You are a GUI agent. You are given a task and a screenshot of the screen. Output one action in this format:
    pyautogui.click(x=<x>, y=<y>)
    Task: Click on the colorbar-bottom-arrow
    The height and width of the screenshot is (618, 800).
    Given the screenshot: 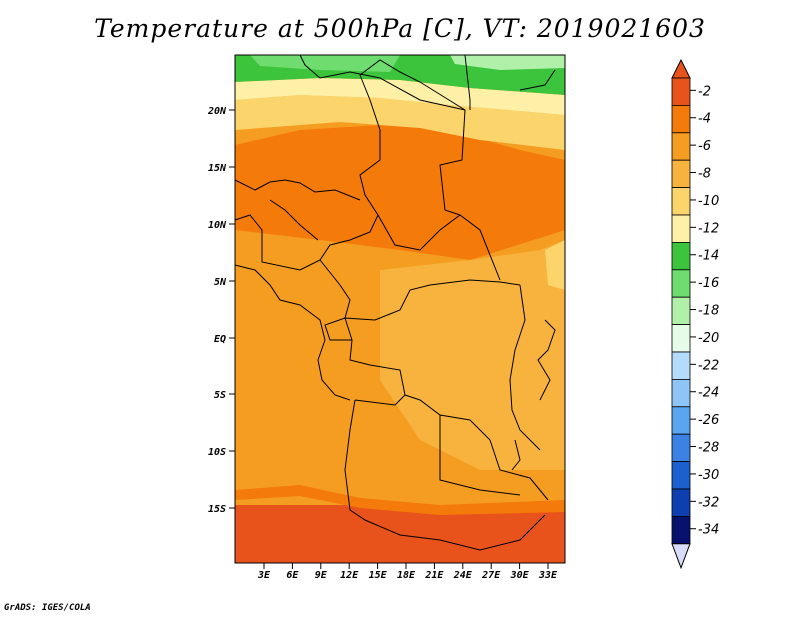 What is the action you would take?
    pyautogui.click(x=681, y=556)
    